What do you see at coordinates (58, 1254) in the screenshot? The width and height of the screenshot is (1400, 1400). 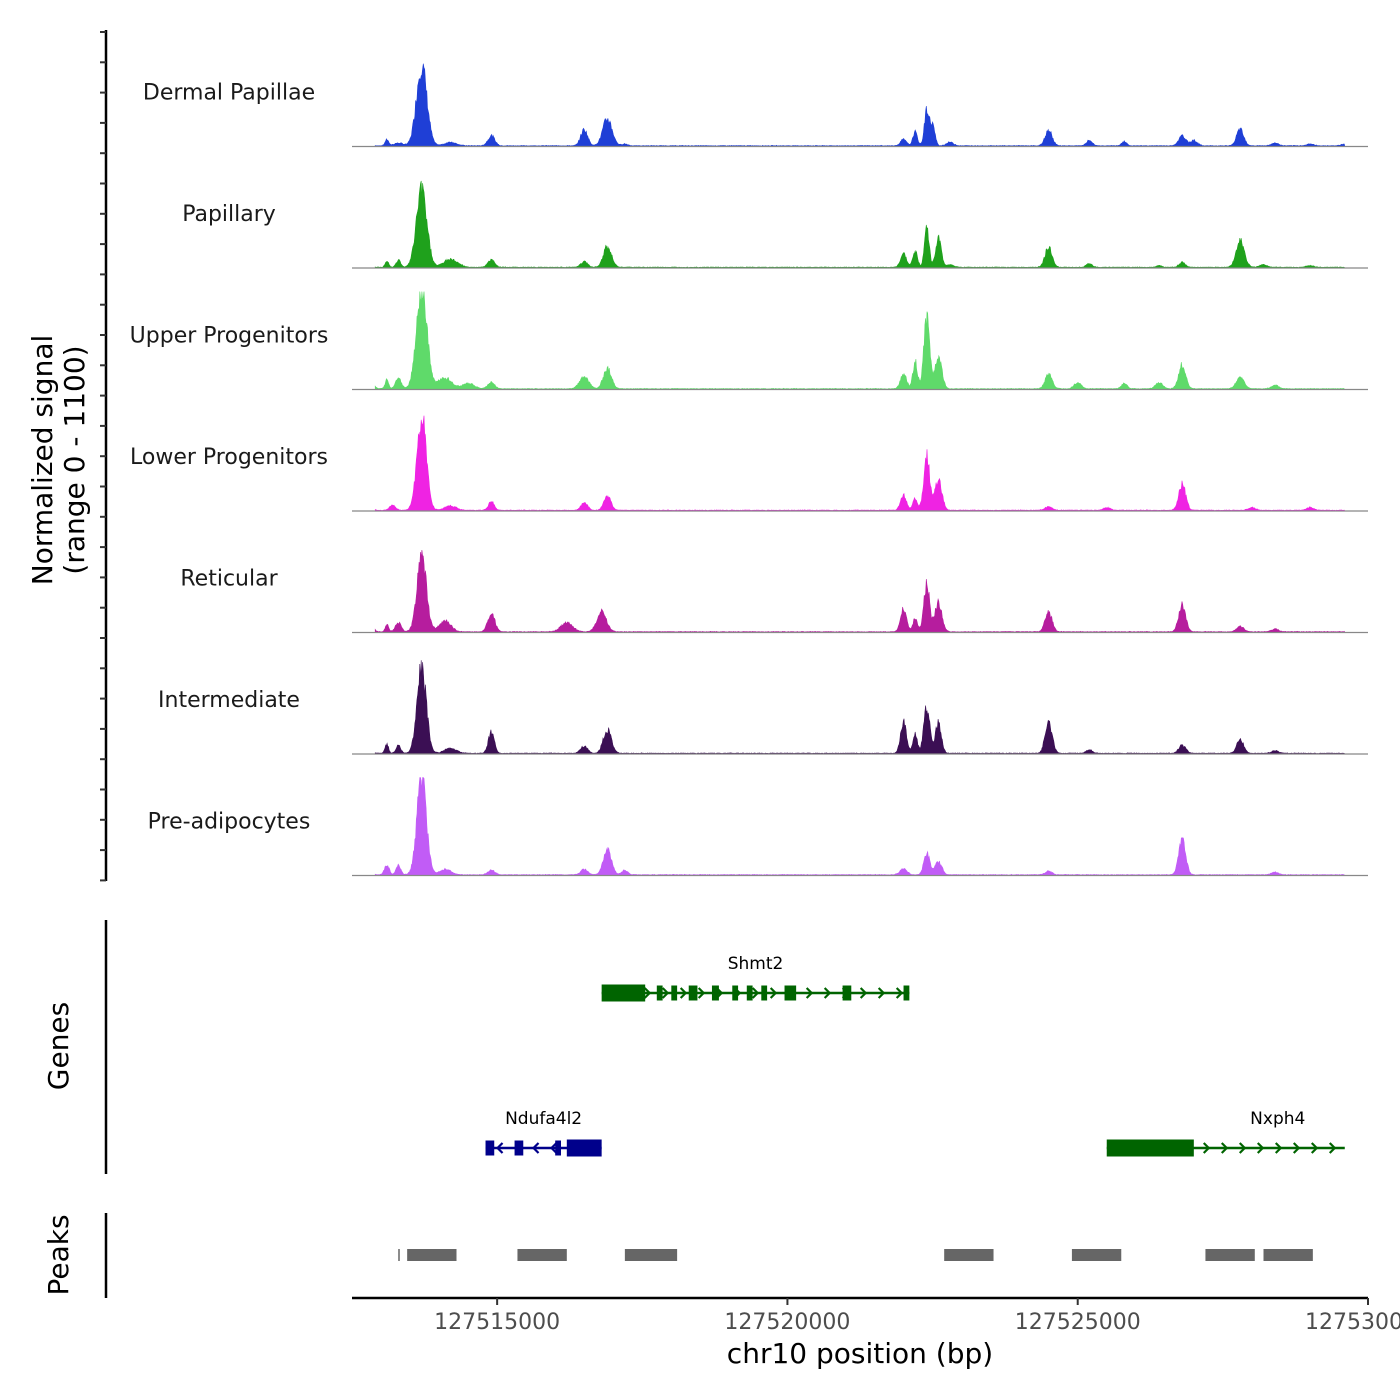 I see `peaks-track-title: Peaks` at bounding box center [58, 1254].